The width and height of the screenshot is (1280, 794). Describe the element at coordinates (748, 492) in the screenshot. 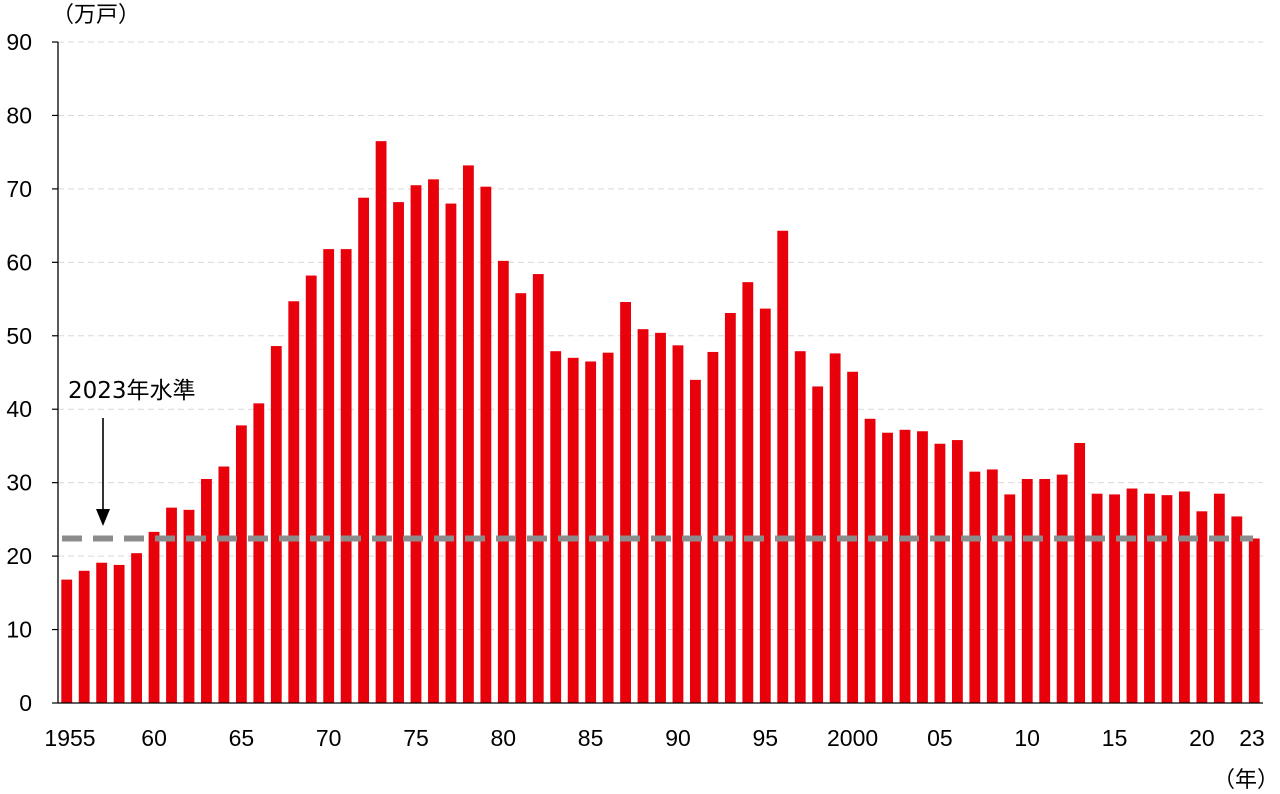

I see `bar-1994` at that location.